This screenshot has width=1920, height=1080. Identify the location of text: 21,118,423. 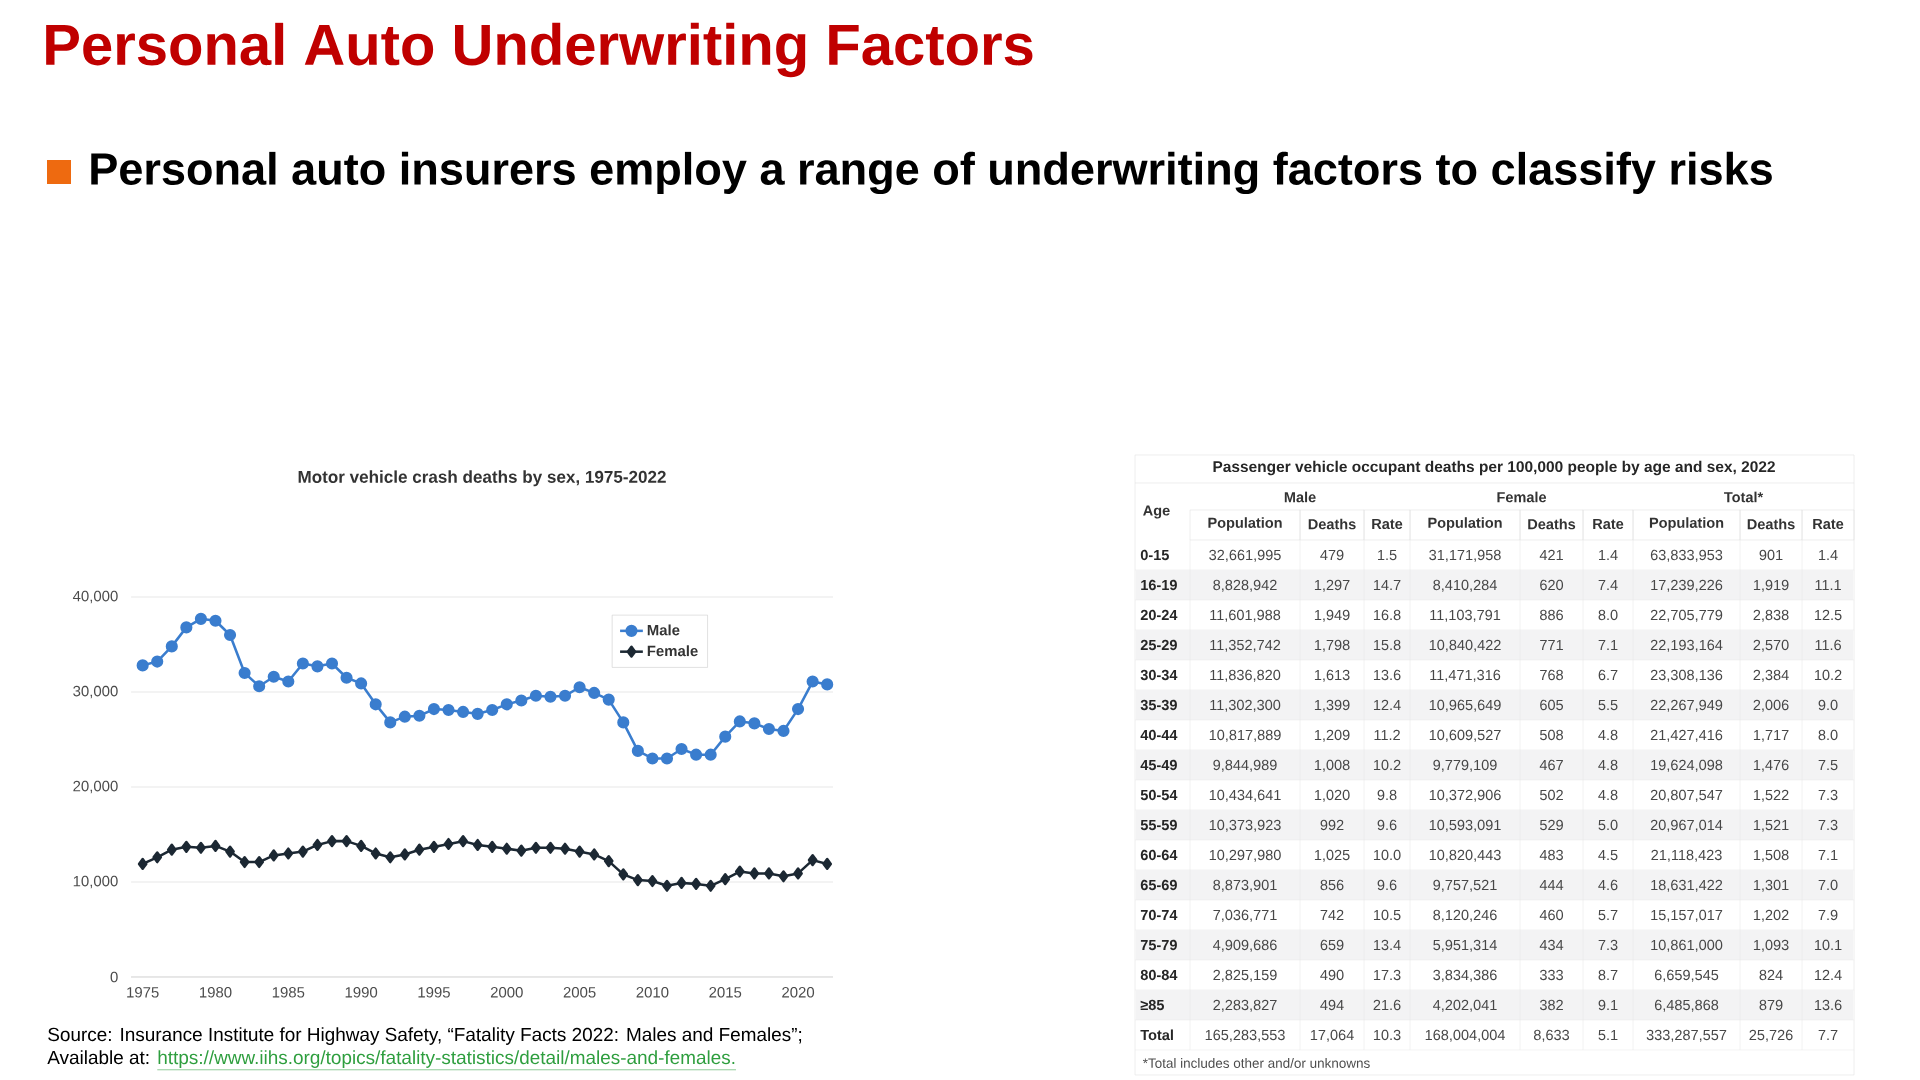
(1686, 855).